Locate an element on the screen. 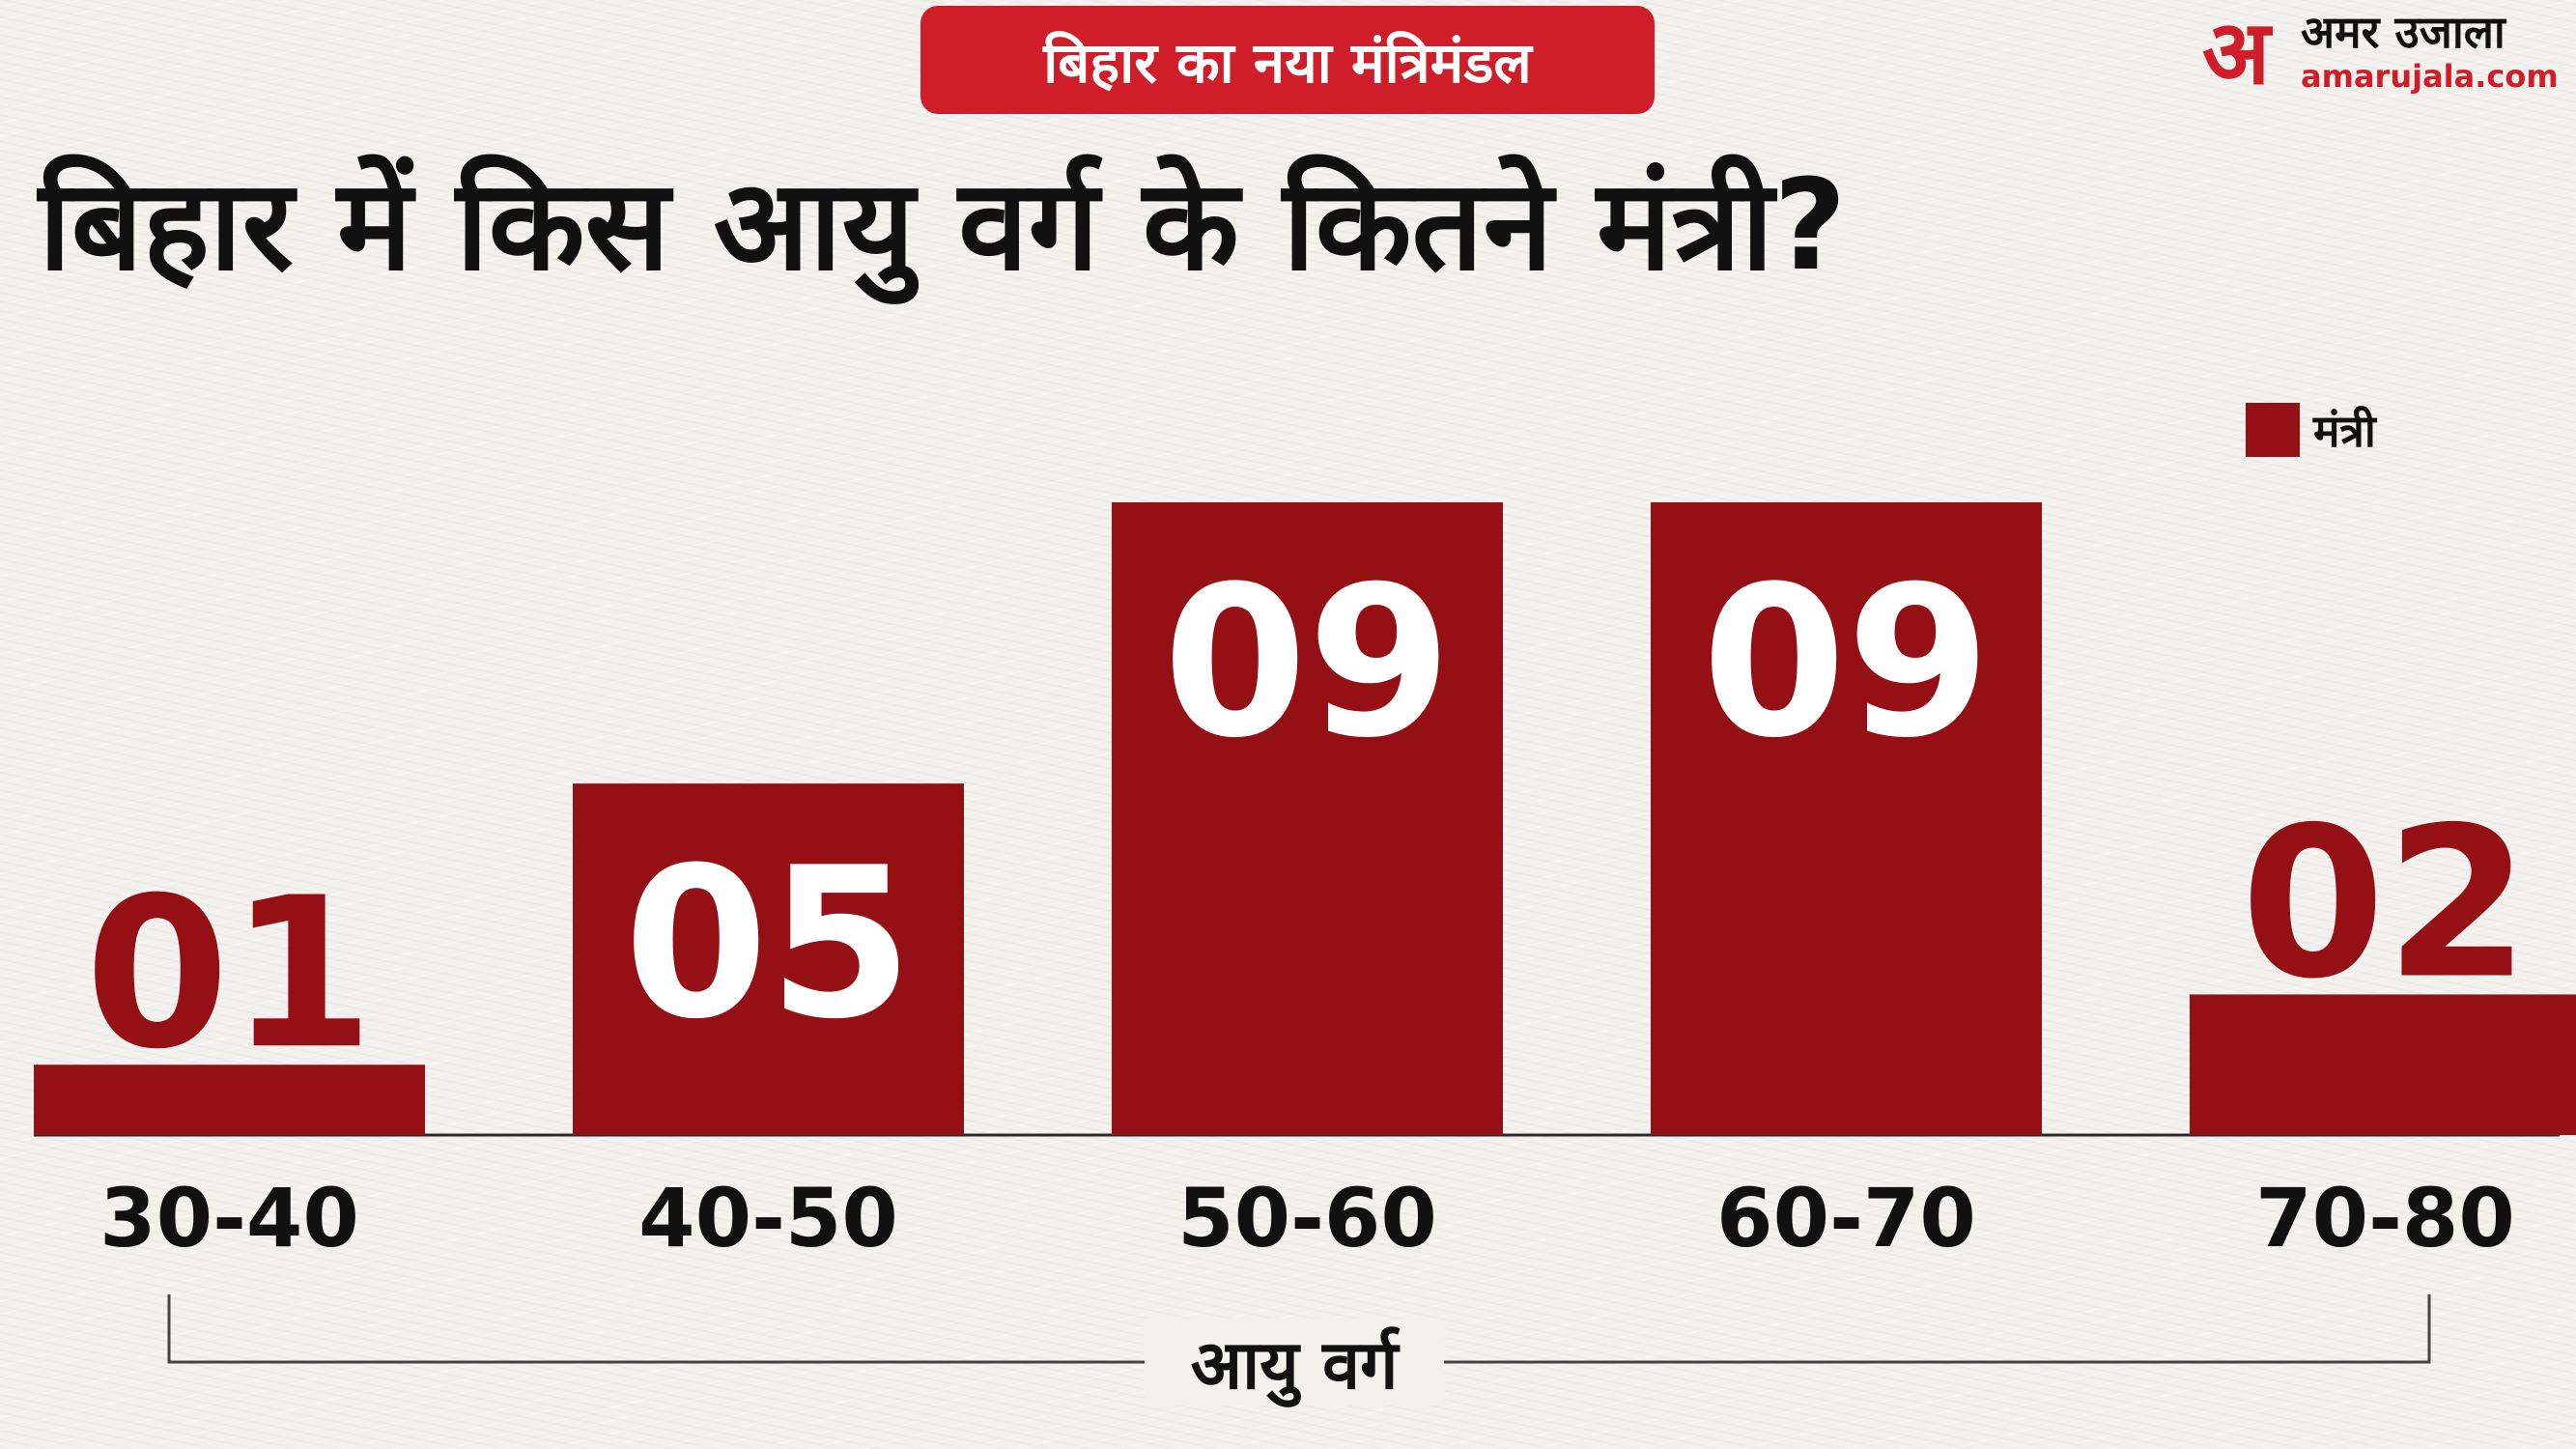 The height and width of the screenshot is (1449, 2576). brand-logo-url: amarujala.com is located at coordinates (2430, 76).